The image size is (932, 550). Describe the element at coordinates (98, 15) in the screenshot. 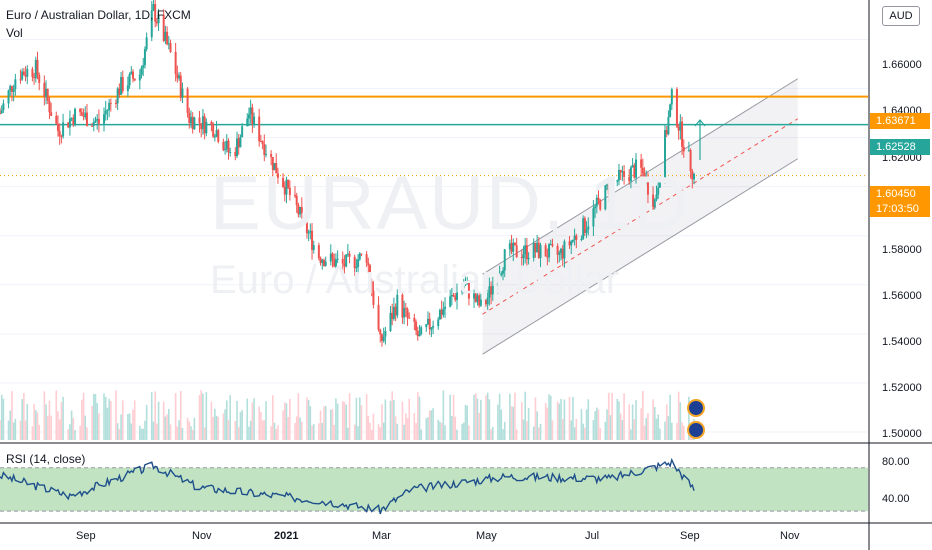

I see `symbol-title: Euro / Australian Dollar, 1D, FXCM` at that location.